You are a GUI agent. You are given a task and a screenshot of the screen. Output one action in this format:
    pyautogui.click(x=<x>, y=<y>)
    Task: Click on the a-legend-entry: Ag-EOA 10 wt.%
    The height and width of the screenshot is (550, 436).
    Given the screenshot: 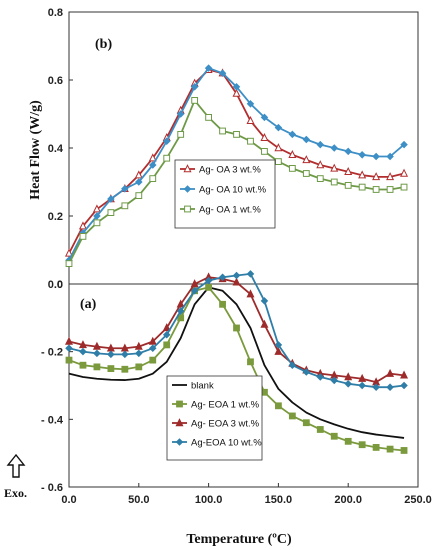 What is the action you would take?
    pyautogui.click(x=217, y=443)
    